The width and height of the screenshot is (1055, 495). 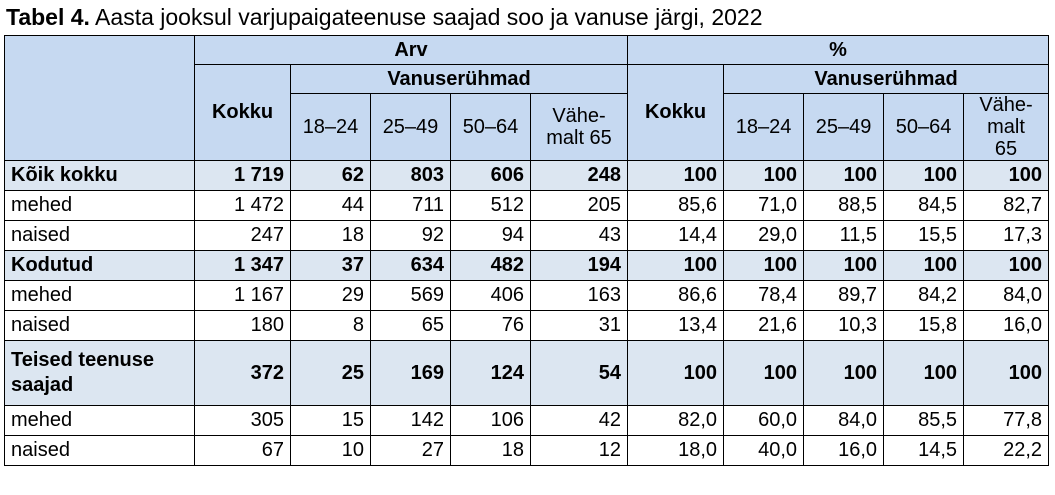 What do you see at coordinates (410, 450) in the screenshot?
I see `table-cell: 27` at bounding box center [410, 450].